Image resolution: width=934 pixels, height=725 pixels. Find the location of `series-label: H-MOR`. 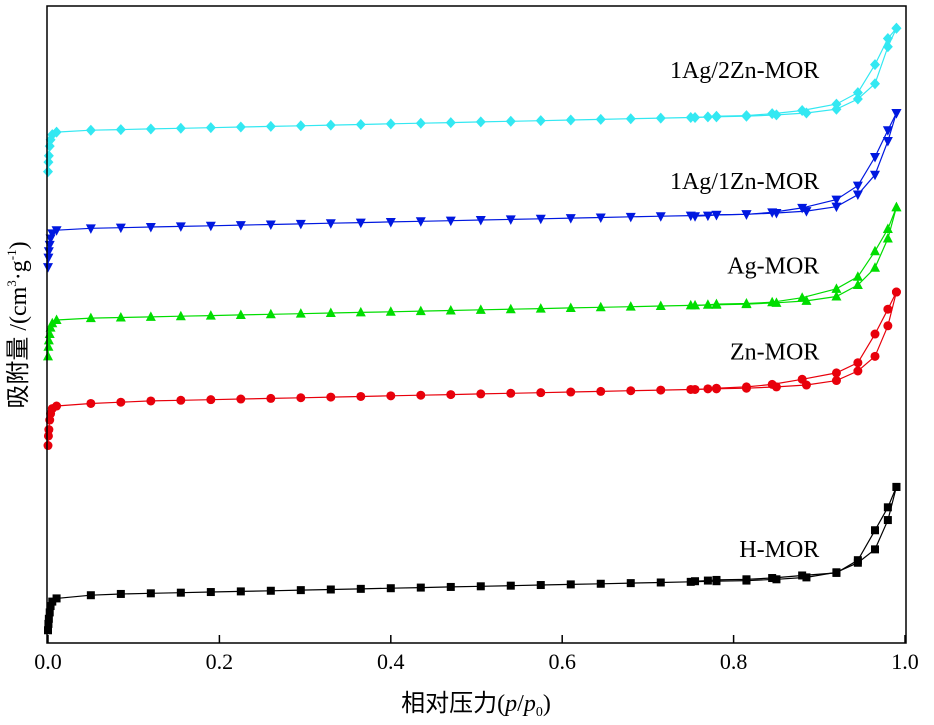

series-label: H-MOR is located at coordinates (779, 550).